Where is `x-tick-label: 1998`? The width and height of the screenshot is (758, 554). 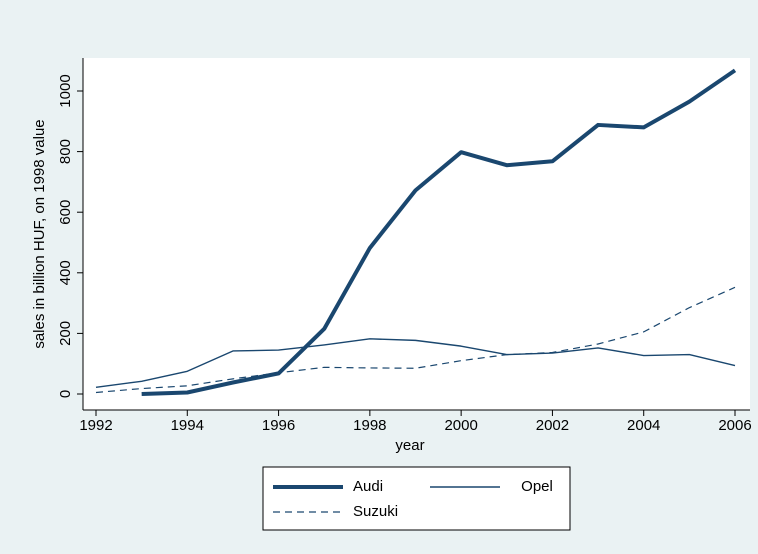 x-tick-label: 1998 is located at coordinates (369, 425).